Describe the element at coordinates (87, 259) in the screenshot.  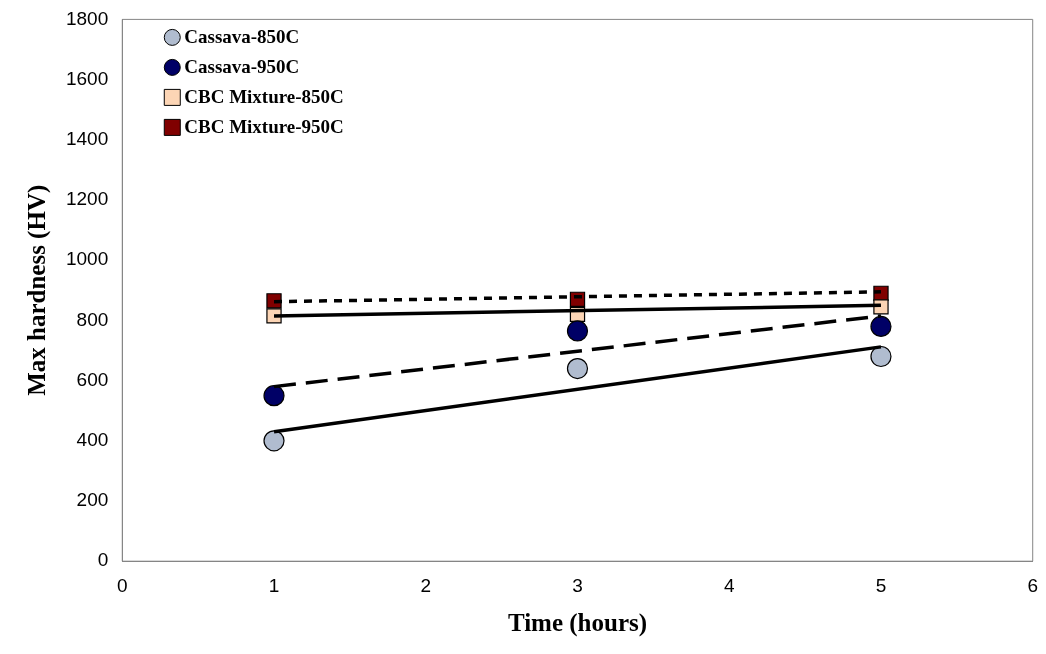
I see `y-tick-label: 1000` at that location.